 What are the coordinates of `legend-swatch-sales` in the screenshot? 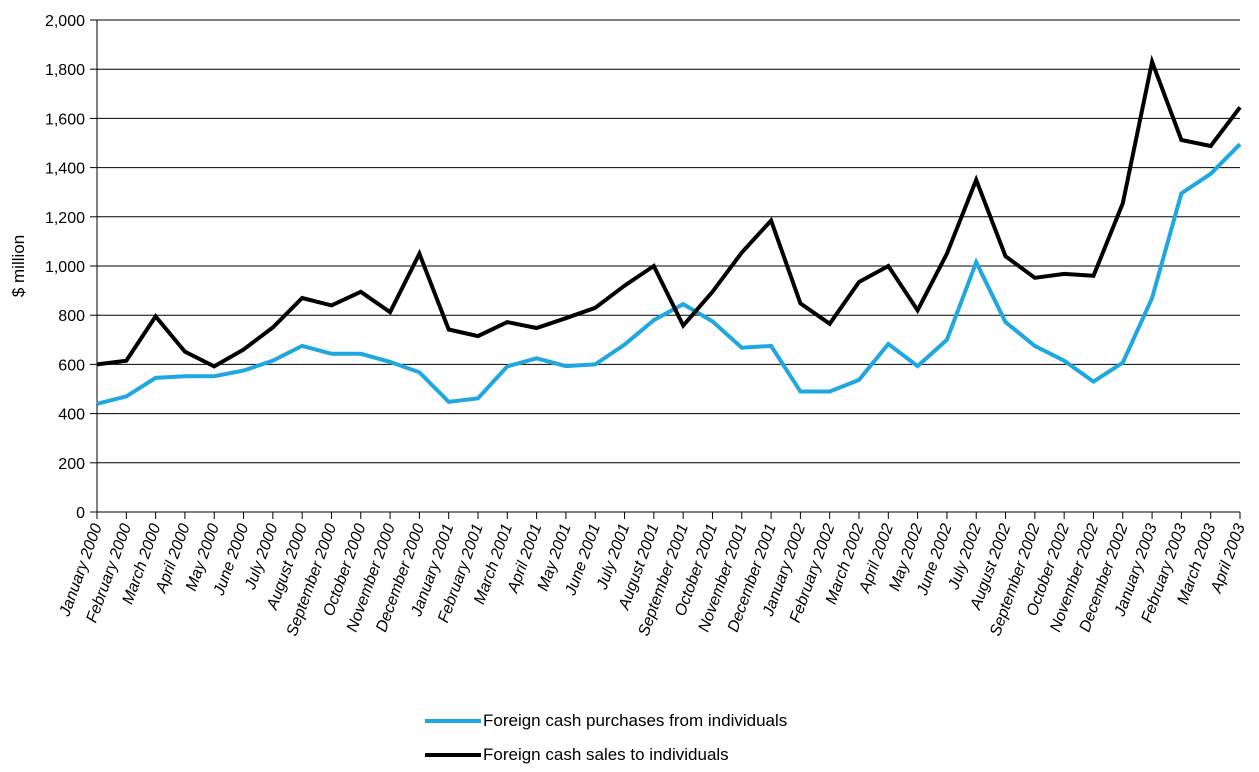 It's located at (453, 755).